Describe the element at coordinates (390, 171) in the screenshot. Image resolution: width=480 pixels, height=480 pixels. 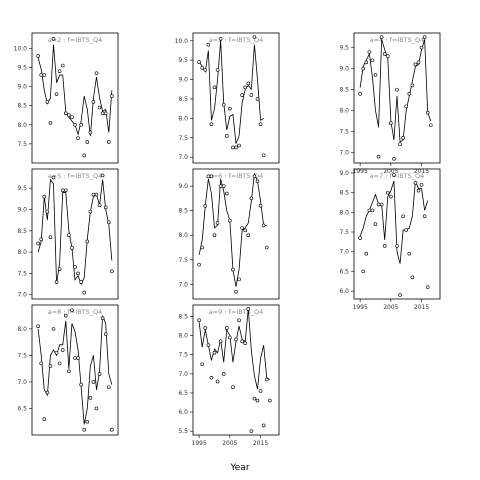
I see `x-tick-label: 2005` at that location.